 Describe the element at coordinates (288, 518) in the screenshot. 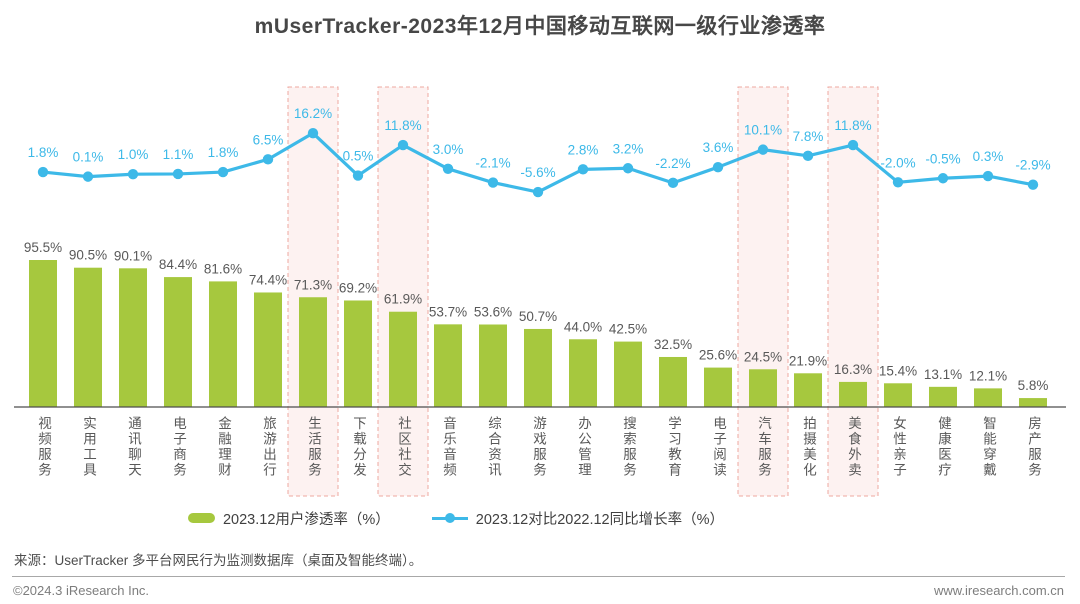

I see `legend-item-bar: 2023.12用户渗透率（%）` at that location.